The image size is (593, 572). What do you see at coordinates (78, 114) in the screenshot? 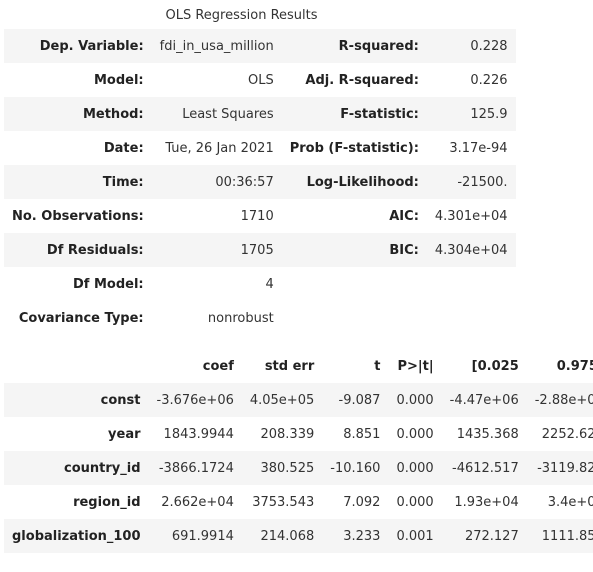
I see `summary-label: Method:` at bounding box center [78, 114].